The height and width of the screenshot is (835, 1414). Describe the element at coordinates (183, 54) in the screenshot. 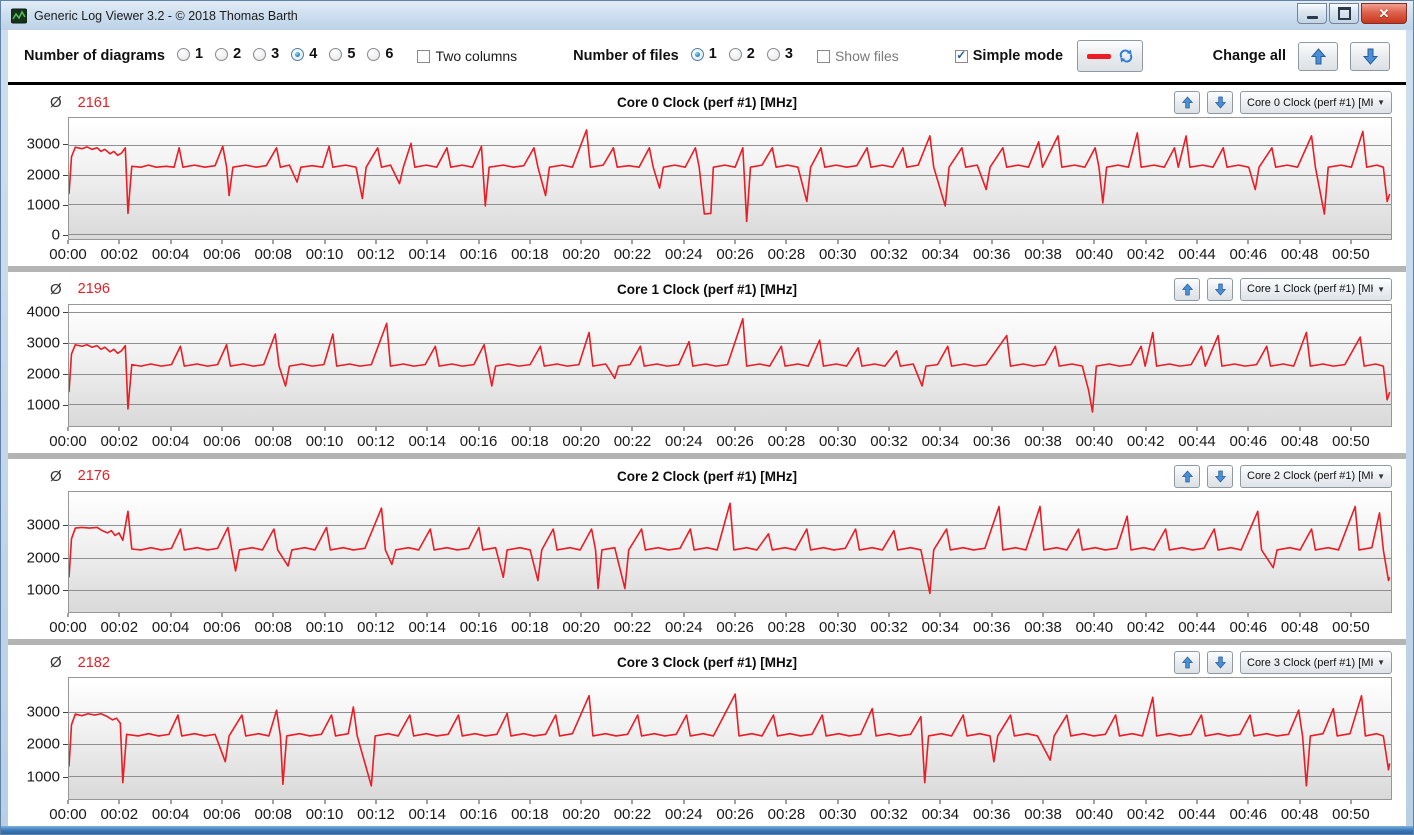

I see `radio-diagrams-1-radio` at that location.